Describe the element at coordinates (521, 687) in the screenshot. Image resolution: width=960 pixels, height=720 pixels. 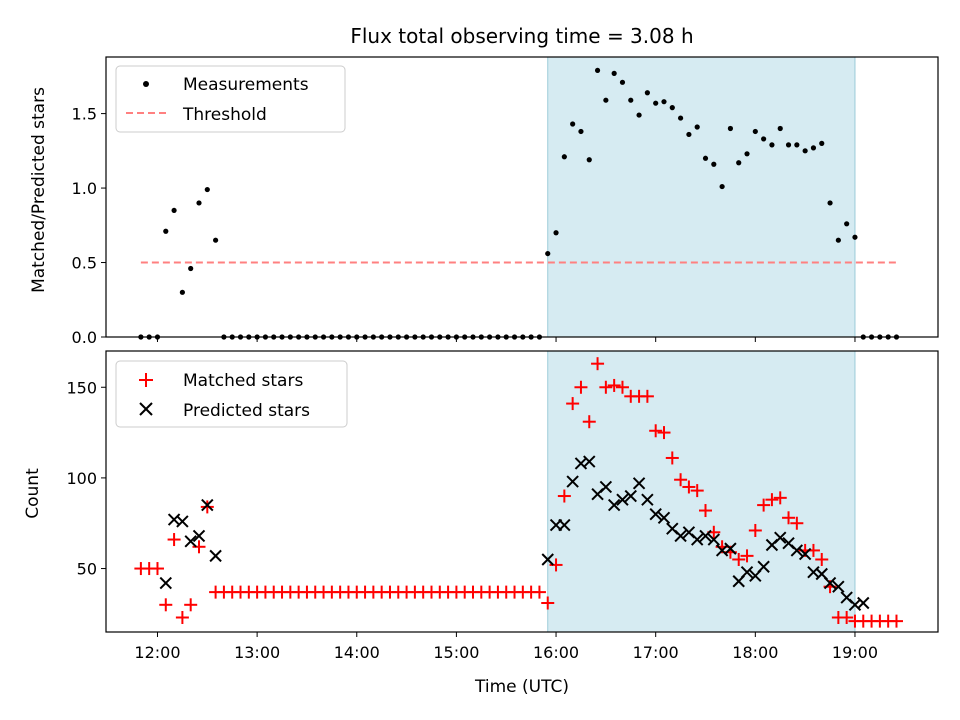
I see `x-axis-label: Time (UTC)` at that location.